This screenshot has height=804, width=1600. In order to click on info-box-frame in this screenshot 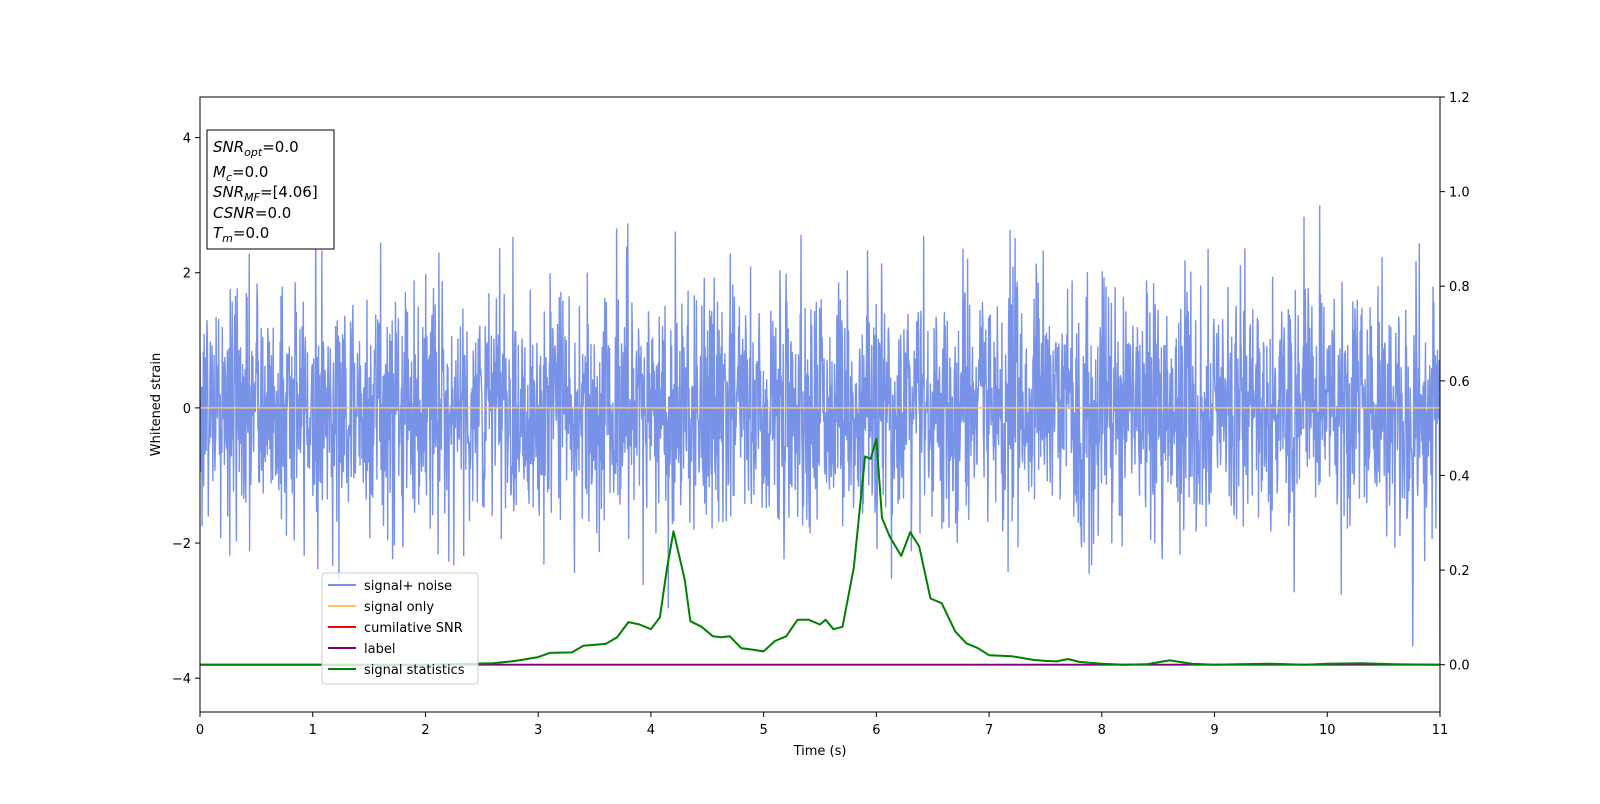, I will do `click(270, 189)`.